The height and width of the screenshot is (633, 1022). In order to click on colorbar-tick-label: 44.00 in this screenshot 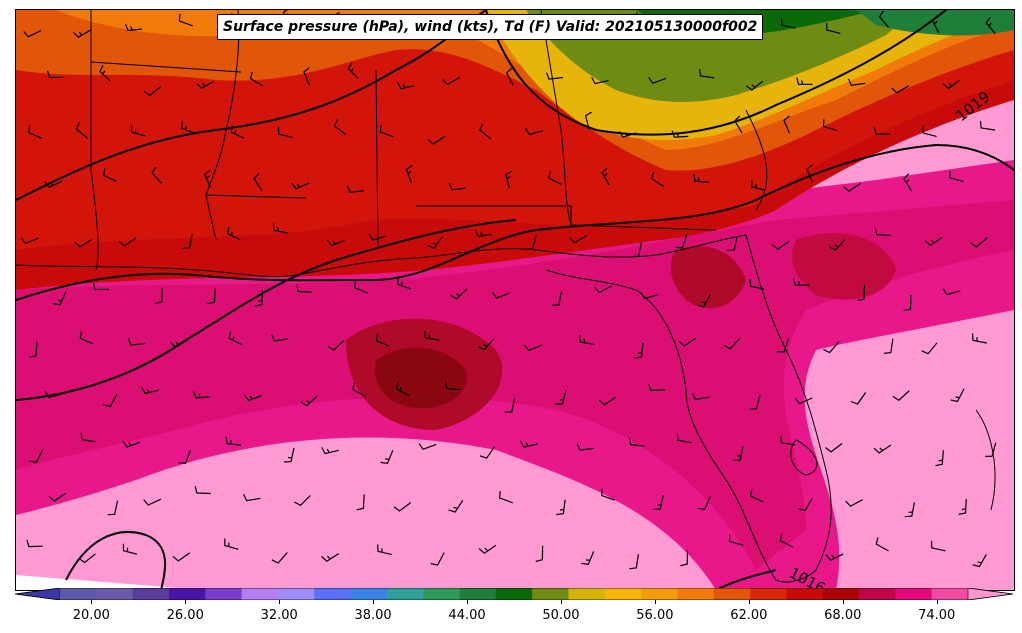, I will do `click(467, 615)`.